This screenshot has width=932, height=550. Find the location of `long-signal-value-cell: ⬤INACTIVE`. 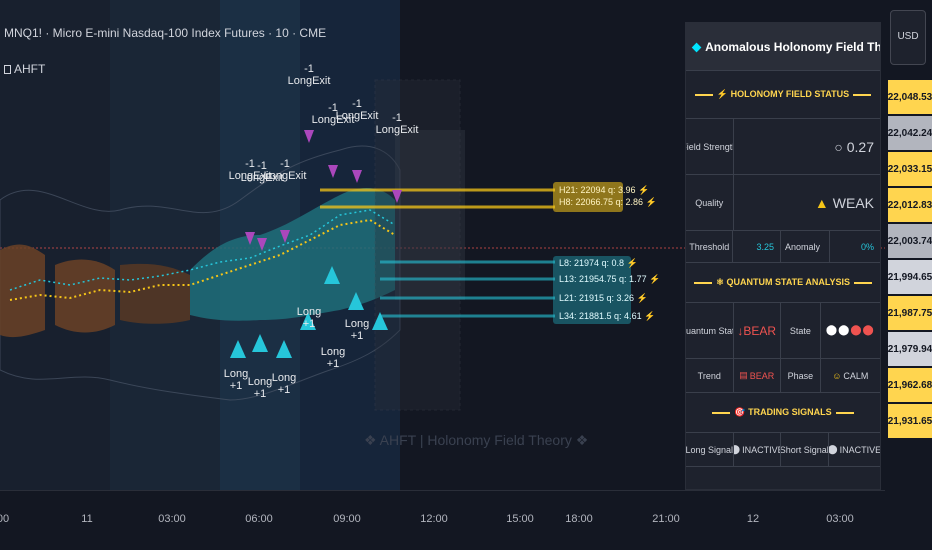

long-signal-value-cell: ⬤INACTIVE is located at coordinates (758, 449).